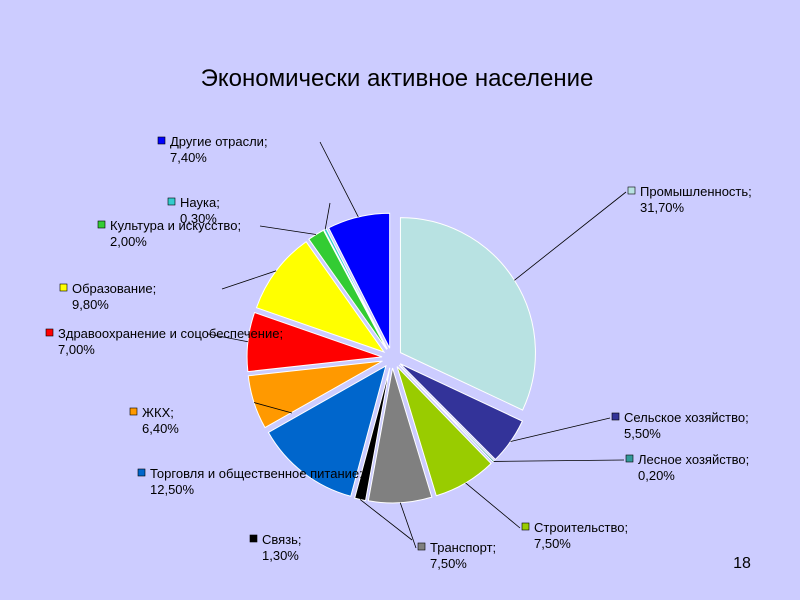 The width and height of the screenshot is (800, 600). I want to click on data-label: Транспорт; 7,50%, so click(463, 555).